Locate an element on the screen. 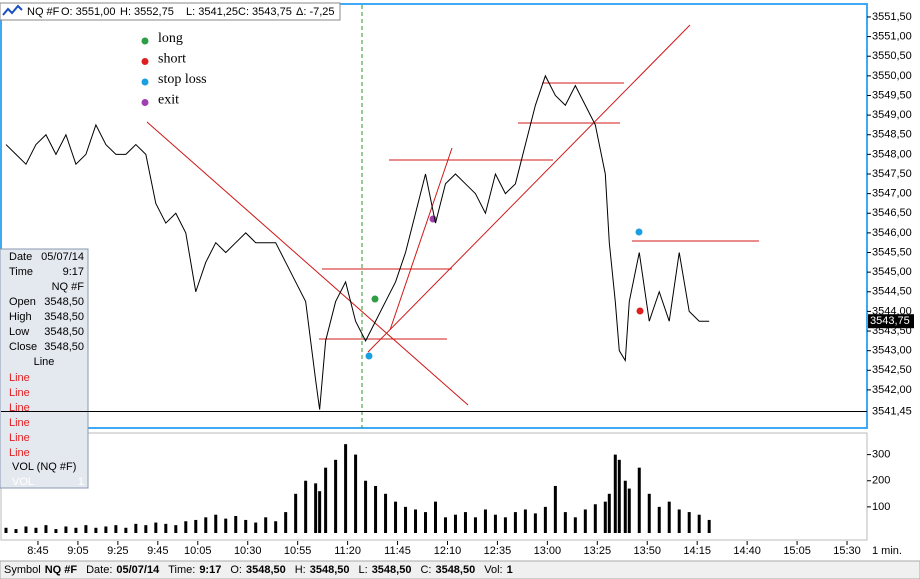  status-label: Vol: is located at coordinates (493, 570).